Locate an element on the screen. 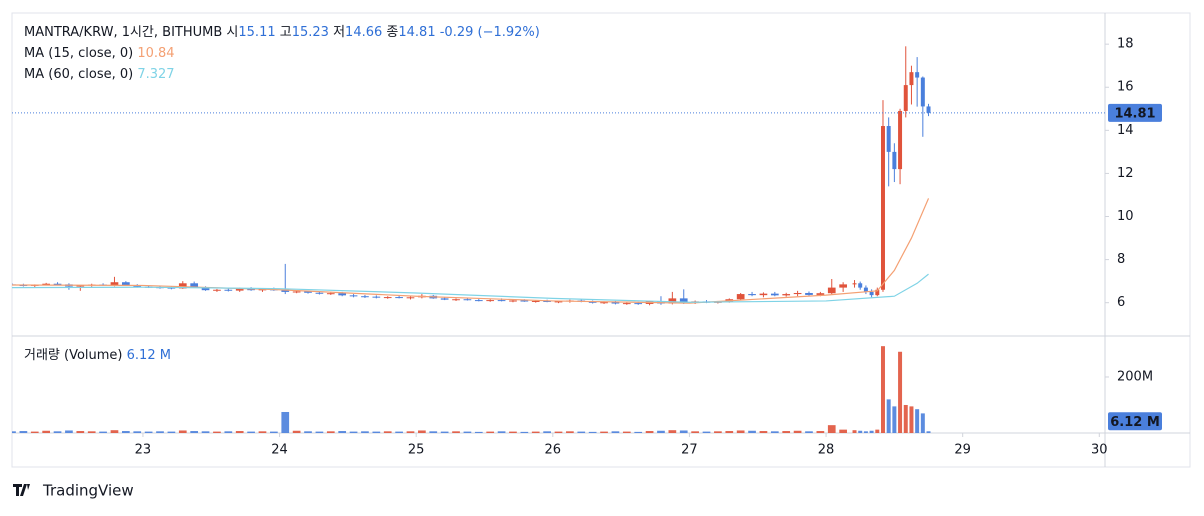  ma-value: 10.84 is located at coordinates (155, 53).